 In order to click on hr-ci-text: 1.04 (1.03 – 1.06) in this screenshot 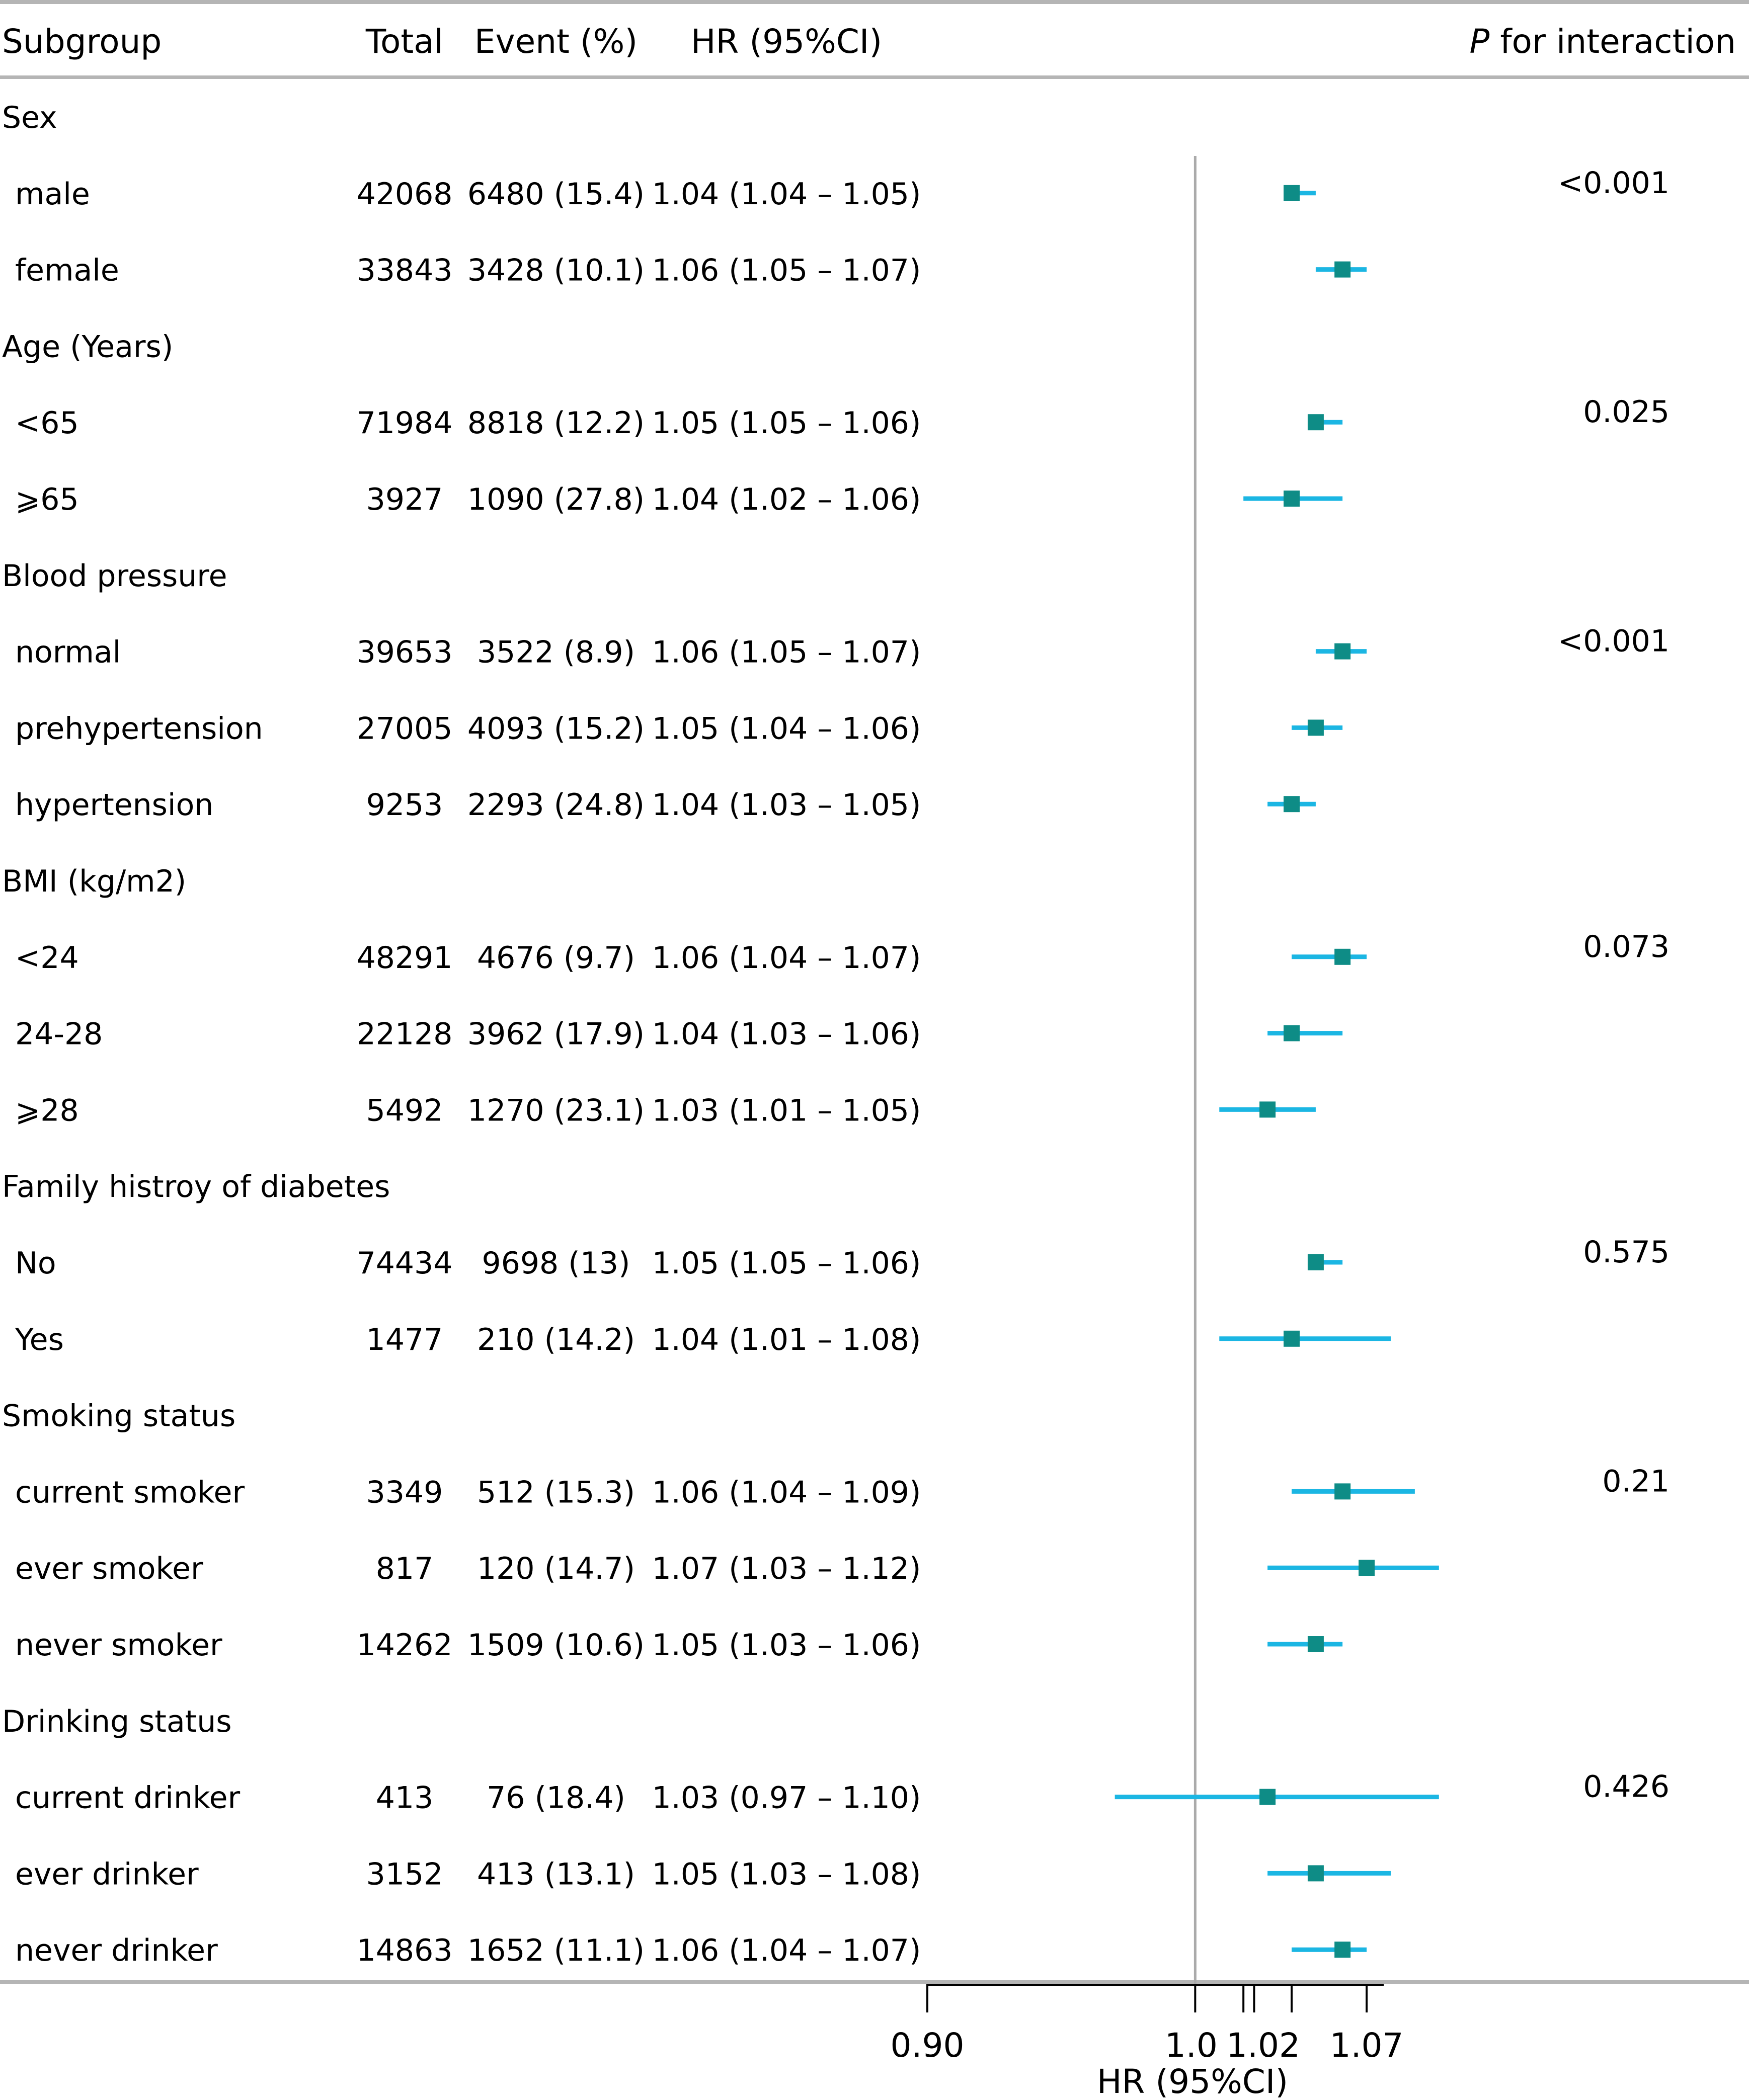, I will do `click(787, 1034)`.